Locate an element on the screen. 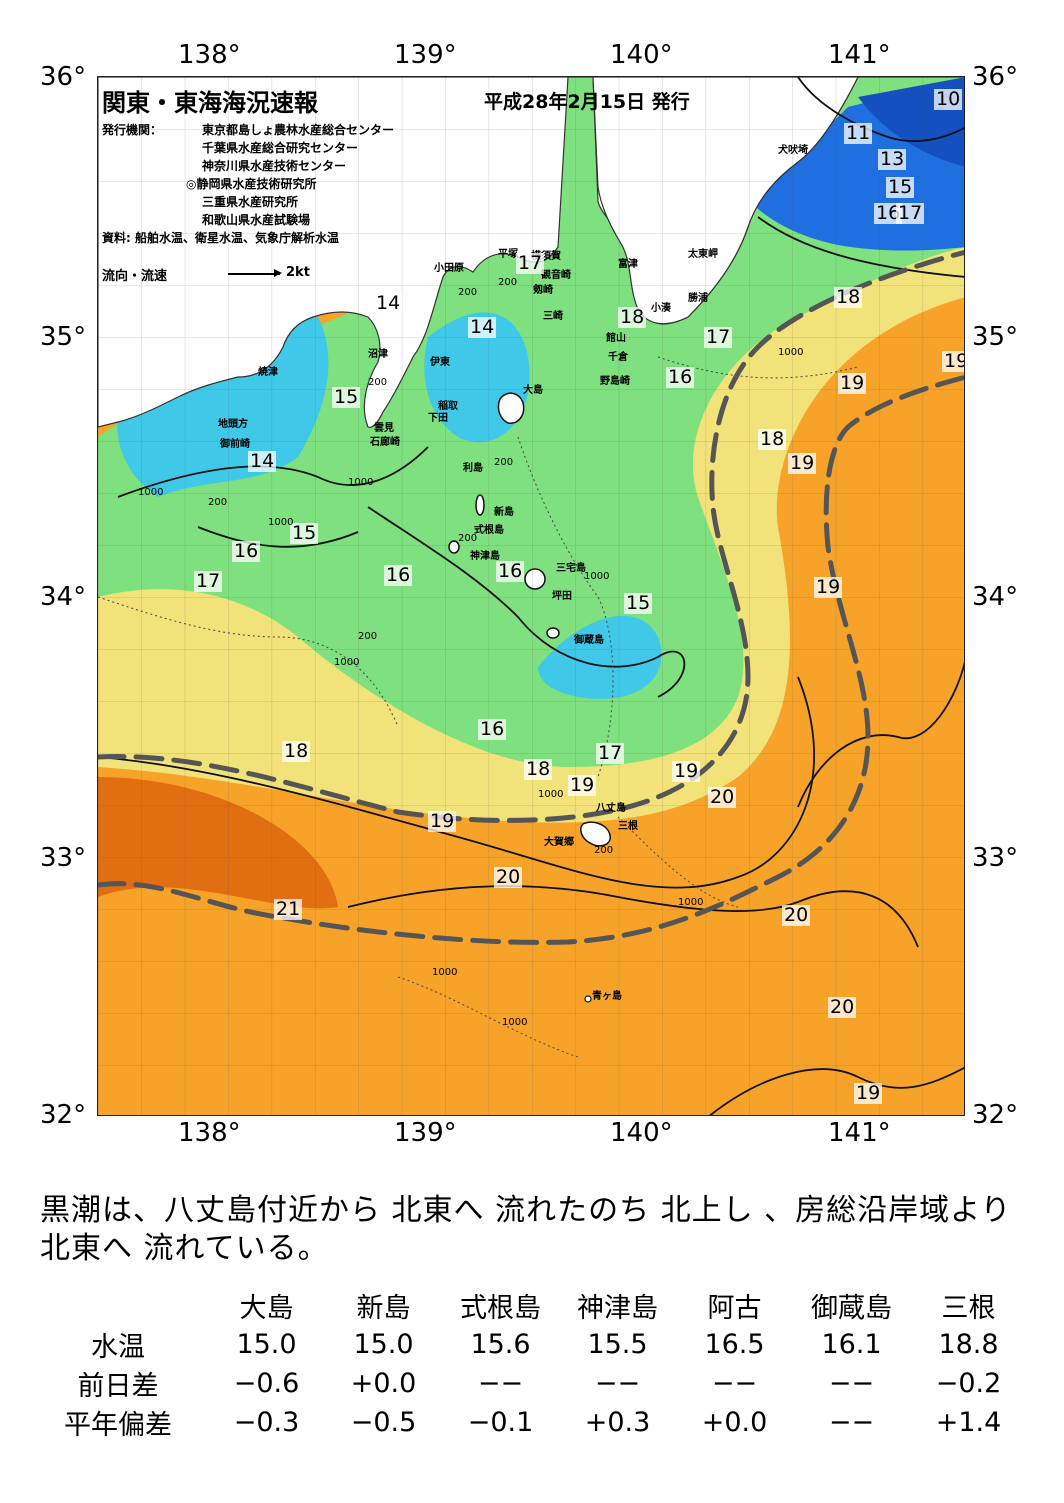 The height and width of the screenshot is (1503, 1064). table-cell: 15.5 is located at coordinates (617, 1344).